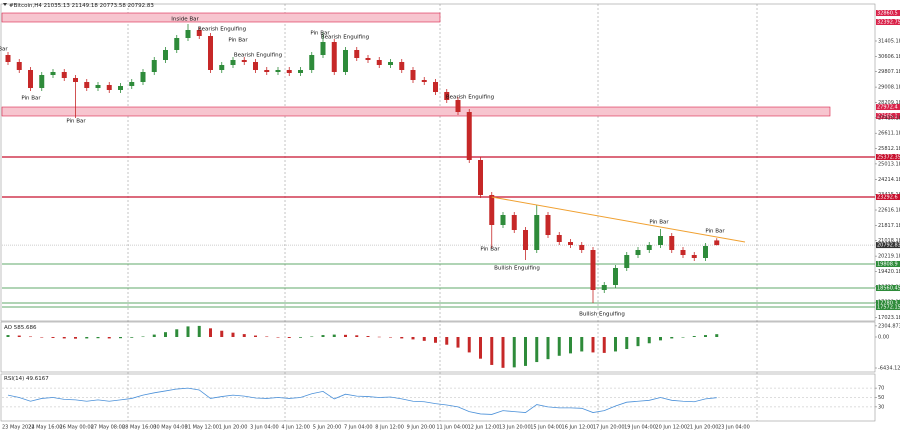 The image size is (900, 433). What do you see at coordinates (5, 4) in the screenshot?
I see `menu-arrow` at bounding box center [5, 4].